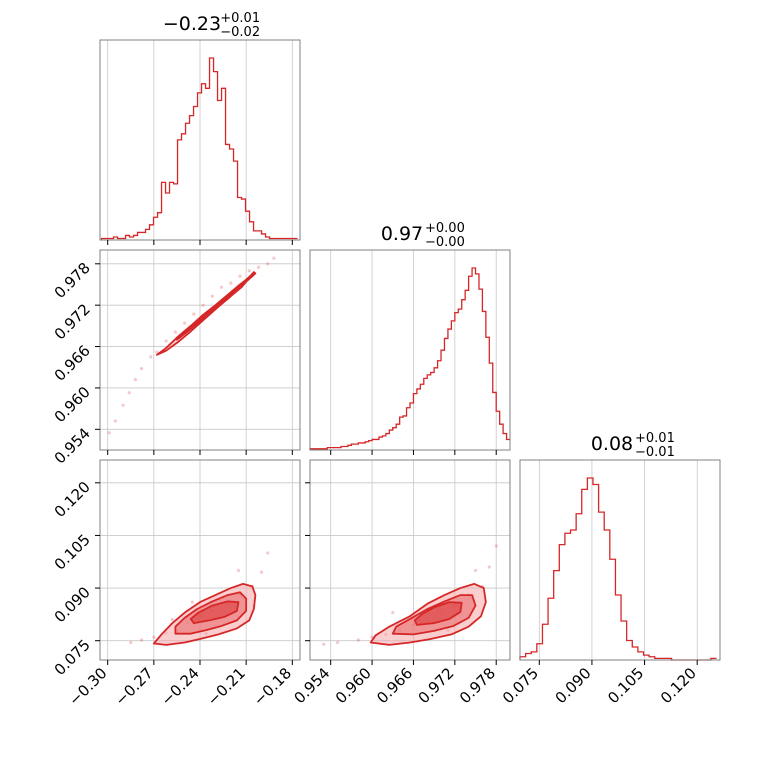 The height and width of the screenshot is (764, 760). What do you see at coordinates (678, 685) in the screenshot?
I see `x-tick-label: 0.120` at bounding box center [678, 685].